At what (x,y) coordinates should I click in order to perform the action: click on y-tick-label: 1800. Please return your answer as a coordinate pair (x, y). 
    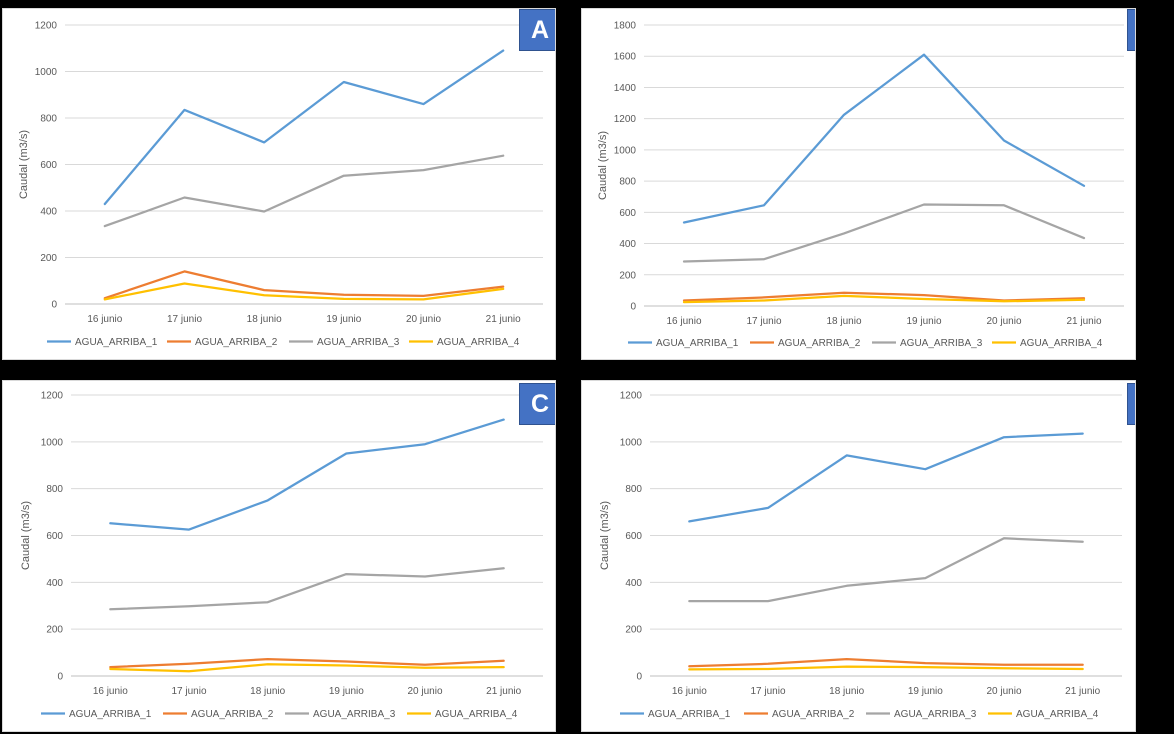
    Looking at the image, I should click on (625, 26).